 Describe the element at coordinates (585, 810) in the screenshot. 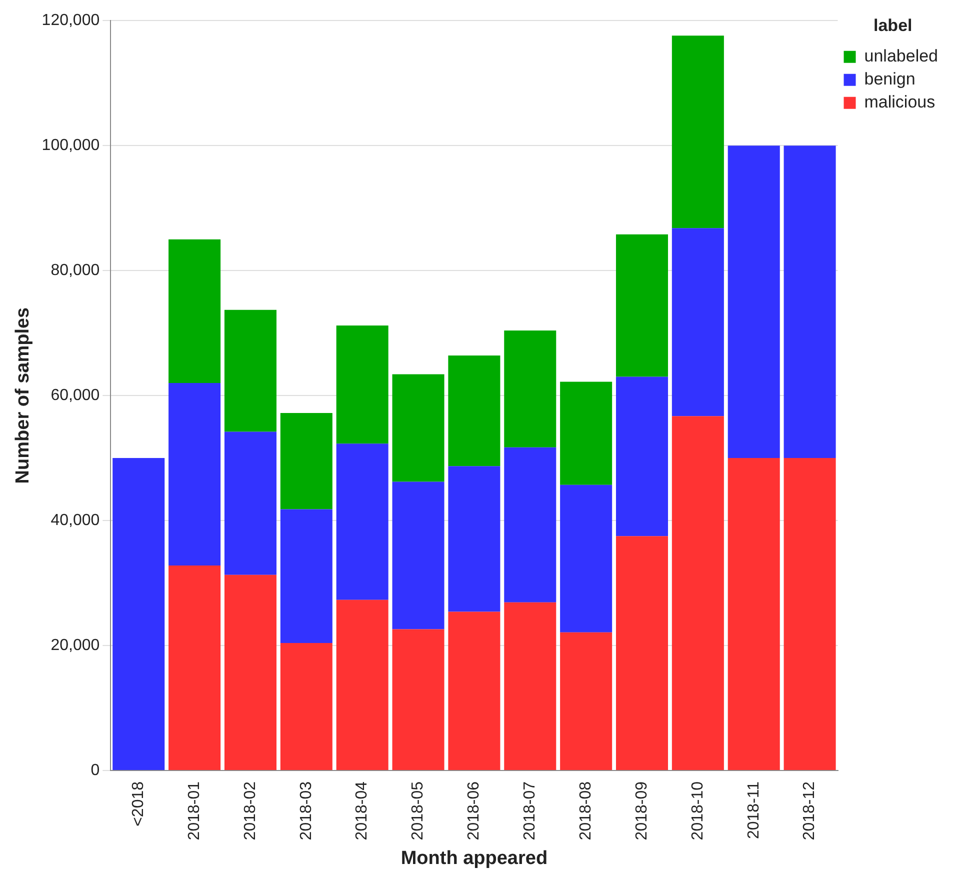

I see `x-tick-label: 2018-08` at that location.